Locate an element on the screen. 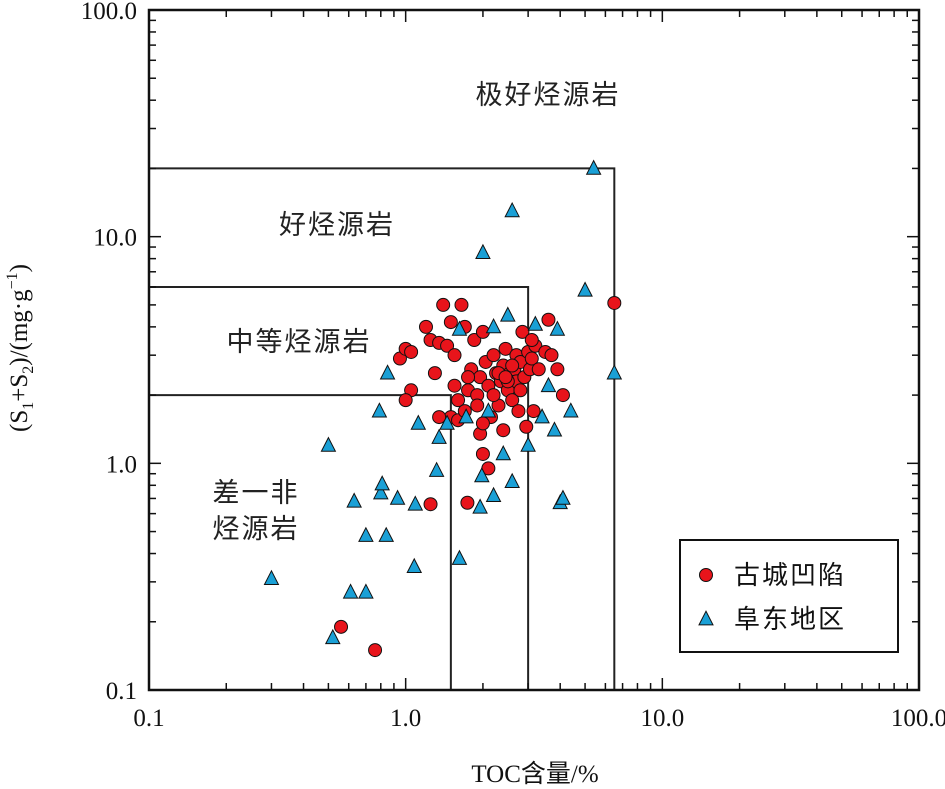 Image resolution: width=945 pixels, height=789 pixels. x-tick-label: 10.0 is located at coordinates (662, 718).